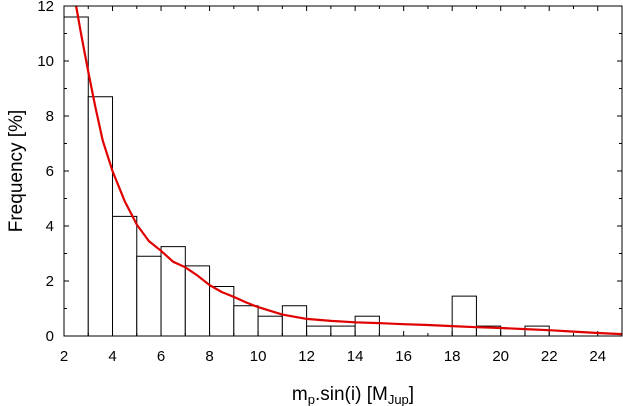 The height and width of the screenshot is (406, 623). Describe the element at coordinates (50, 171) in the screenshot. I see `y-tick-label: 6` at that location.